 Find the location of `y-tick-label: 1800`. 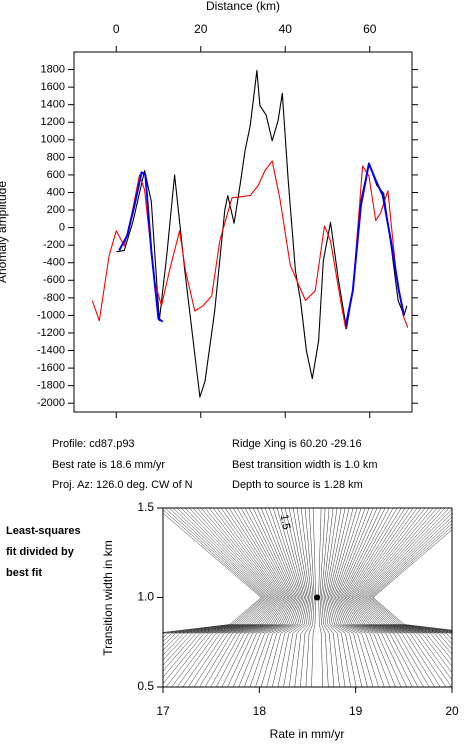

y-tick-label: 1800 is located at coordinates (53, 69).